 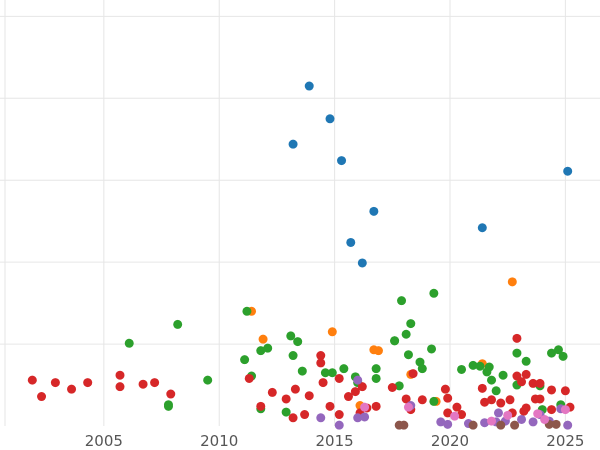 What do you see at coordinates (565, 441) in the screenshot?
I see `x-tick-label: 2025` at bounding box center [565, 441].